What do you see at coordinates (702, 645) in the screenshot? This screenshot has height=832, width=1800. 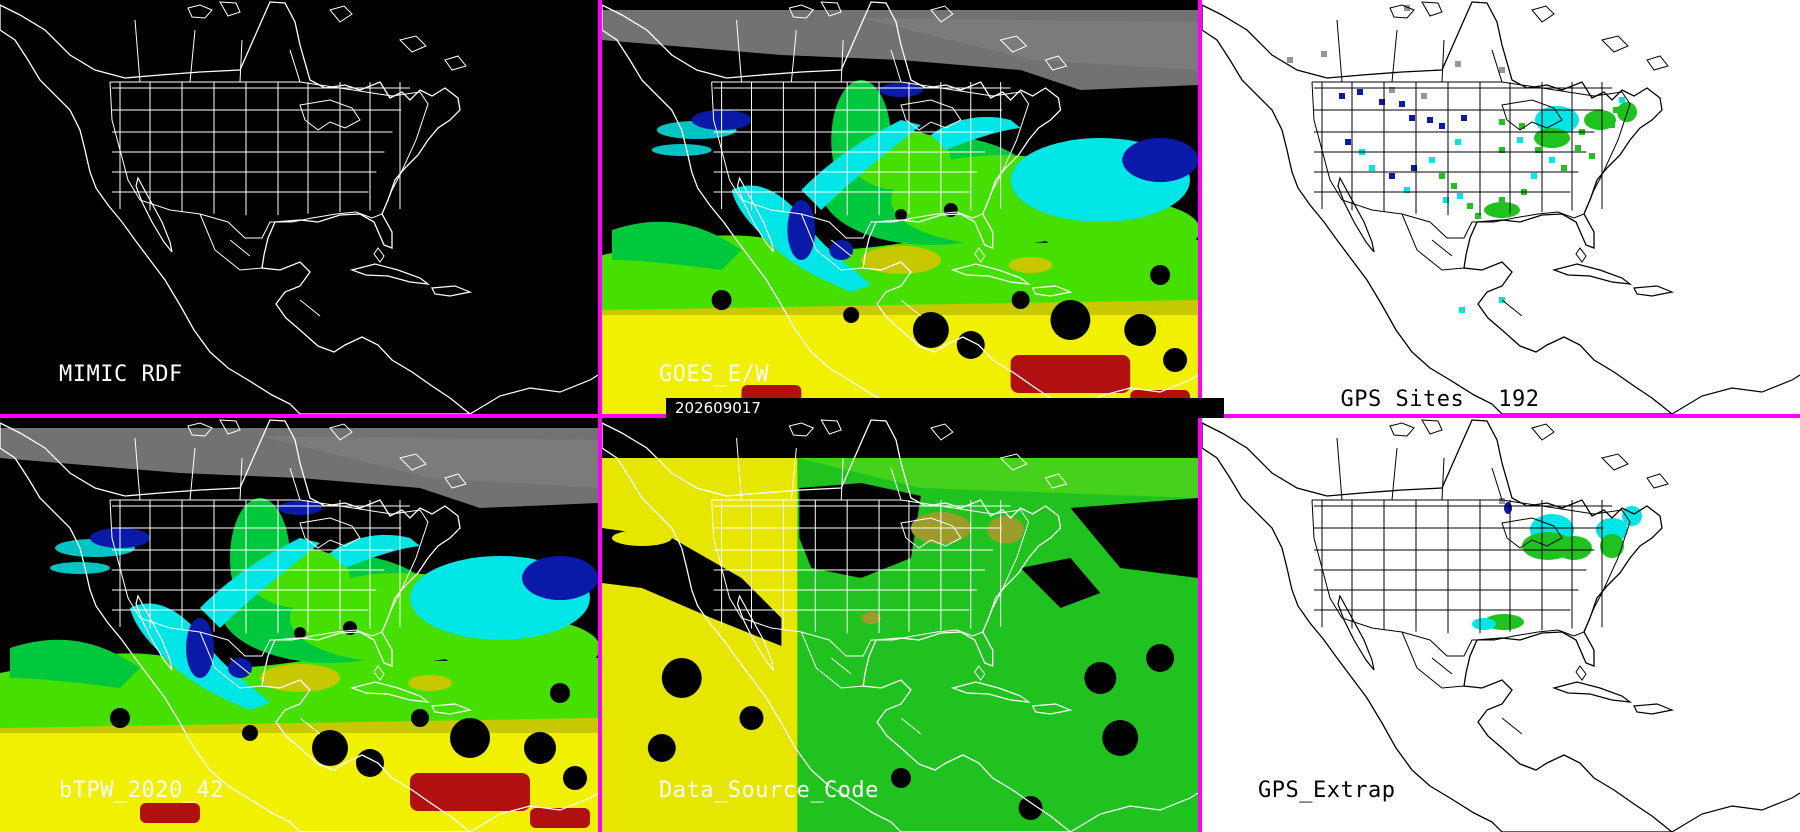 I see `source-yellow-zone` at bounding box center [702, 645].